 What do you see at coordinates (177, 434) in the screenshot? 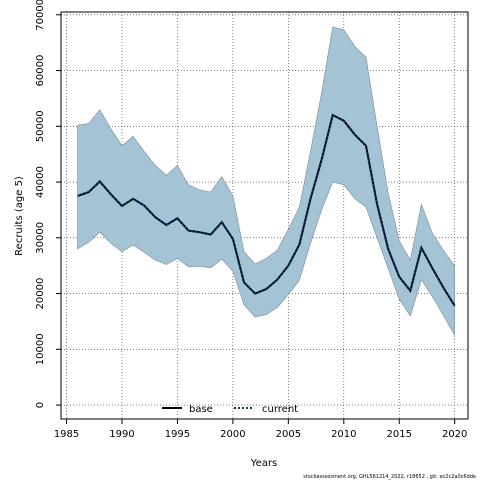
I see `x-tick-label: 1995` at bounding box center [177, 434].